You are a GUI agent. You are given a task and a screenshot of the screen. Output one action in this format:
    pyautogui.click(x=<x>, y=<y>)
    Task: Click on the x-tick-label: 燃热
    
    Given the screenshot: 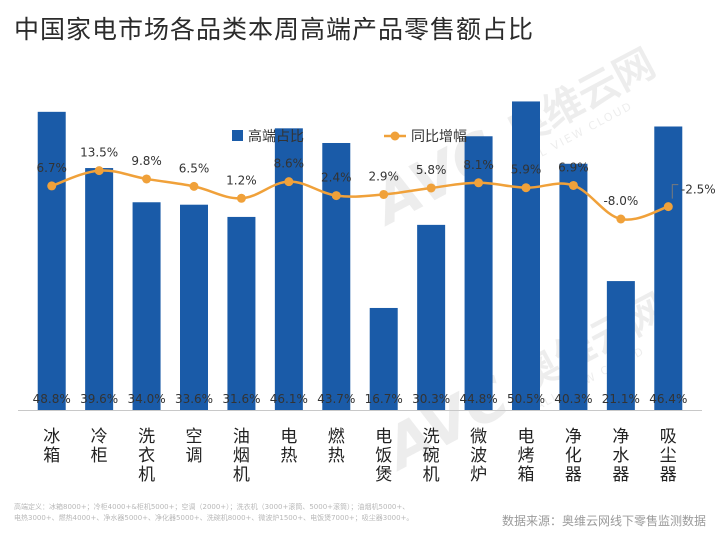 What is the action you would take?
    pyautogui.click(x=336, y=446)
    